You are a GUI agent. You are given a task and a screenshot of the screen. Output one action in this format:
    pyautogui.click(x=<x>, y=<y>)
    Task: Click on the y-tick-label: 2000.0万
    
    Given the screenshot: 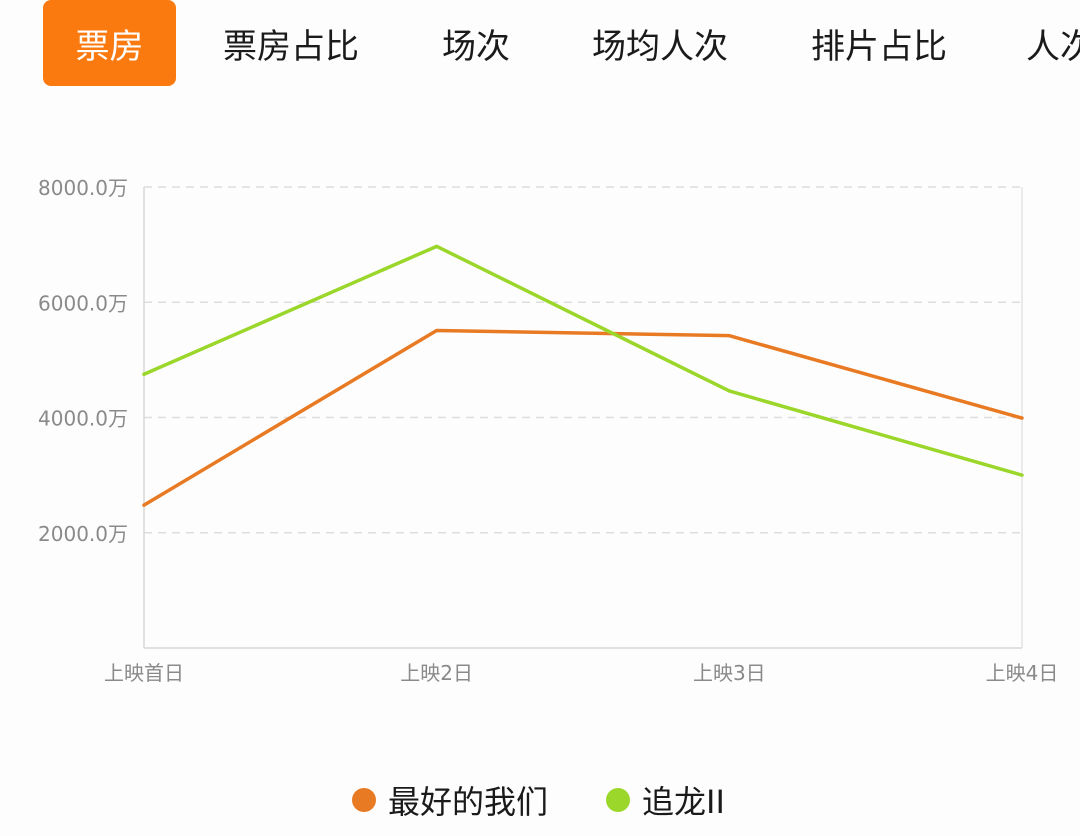 What is the action you would take?
    pyautogui.click(x=83, y=534)
    